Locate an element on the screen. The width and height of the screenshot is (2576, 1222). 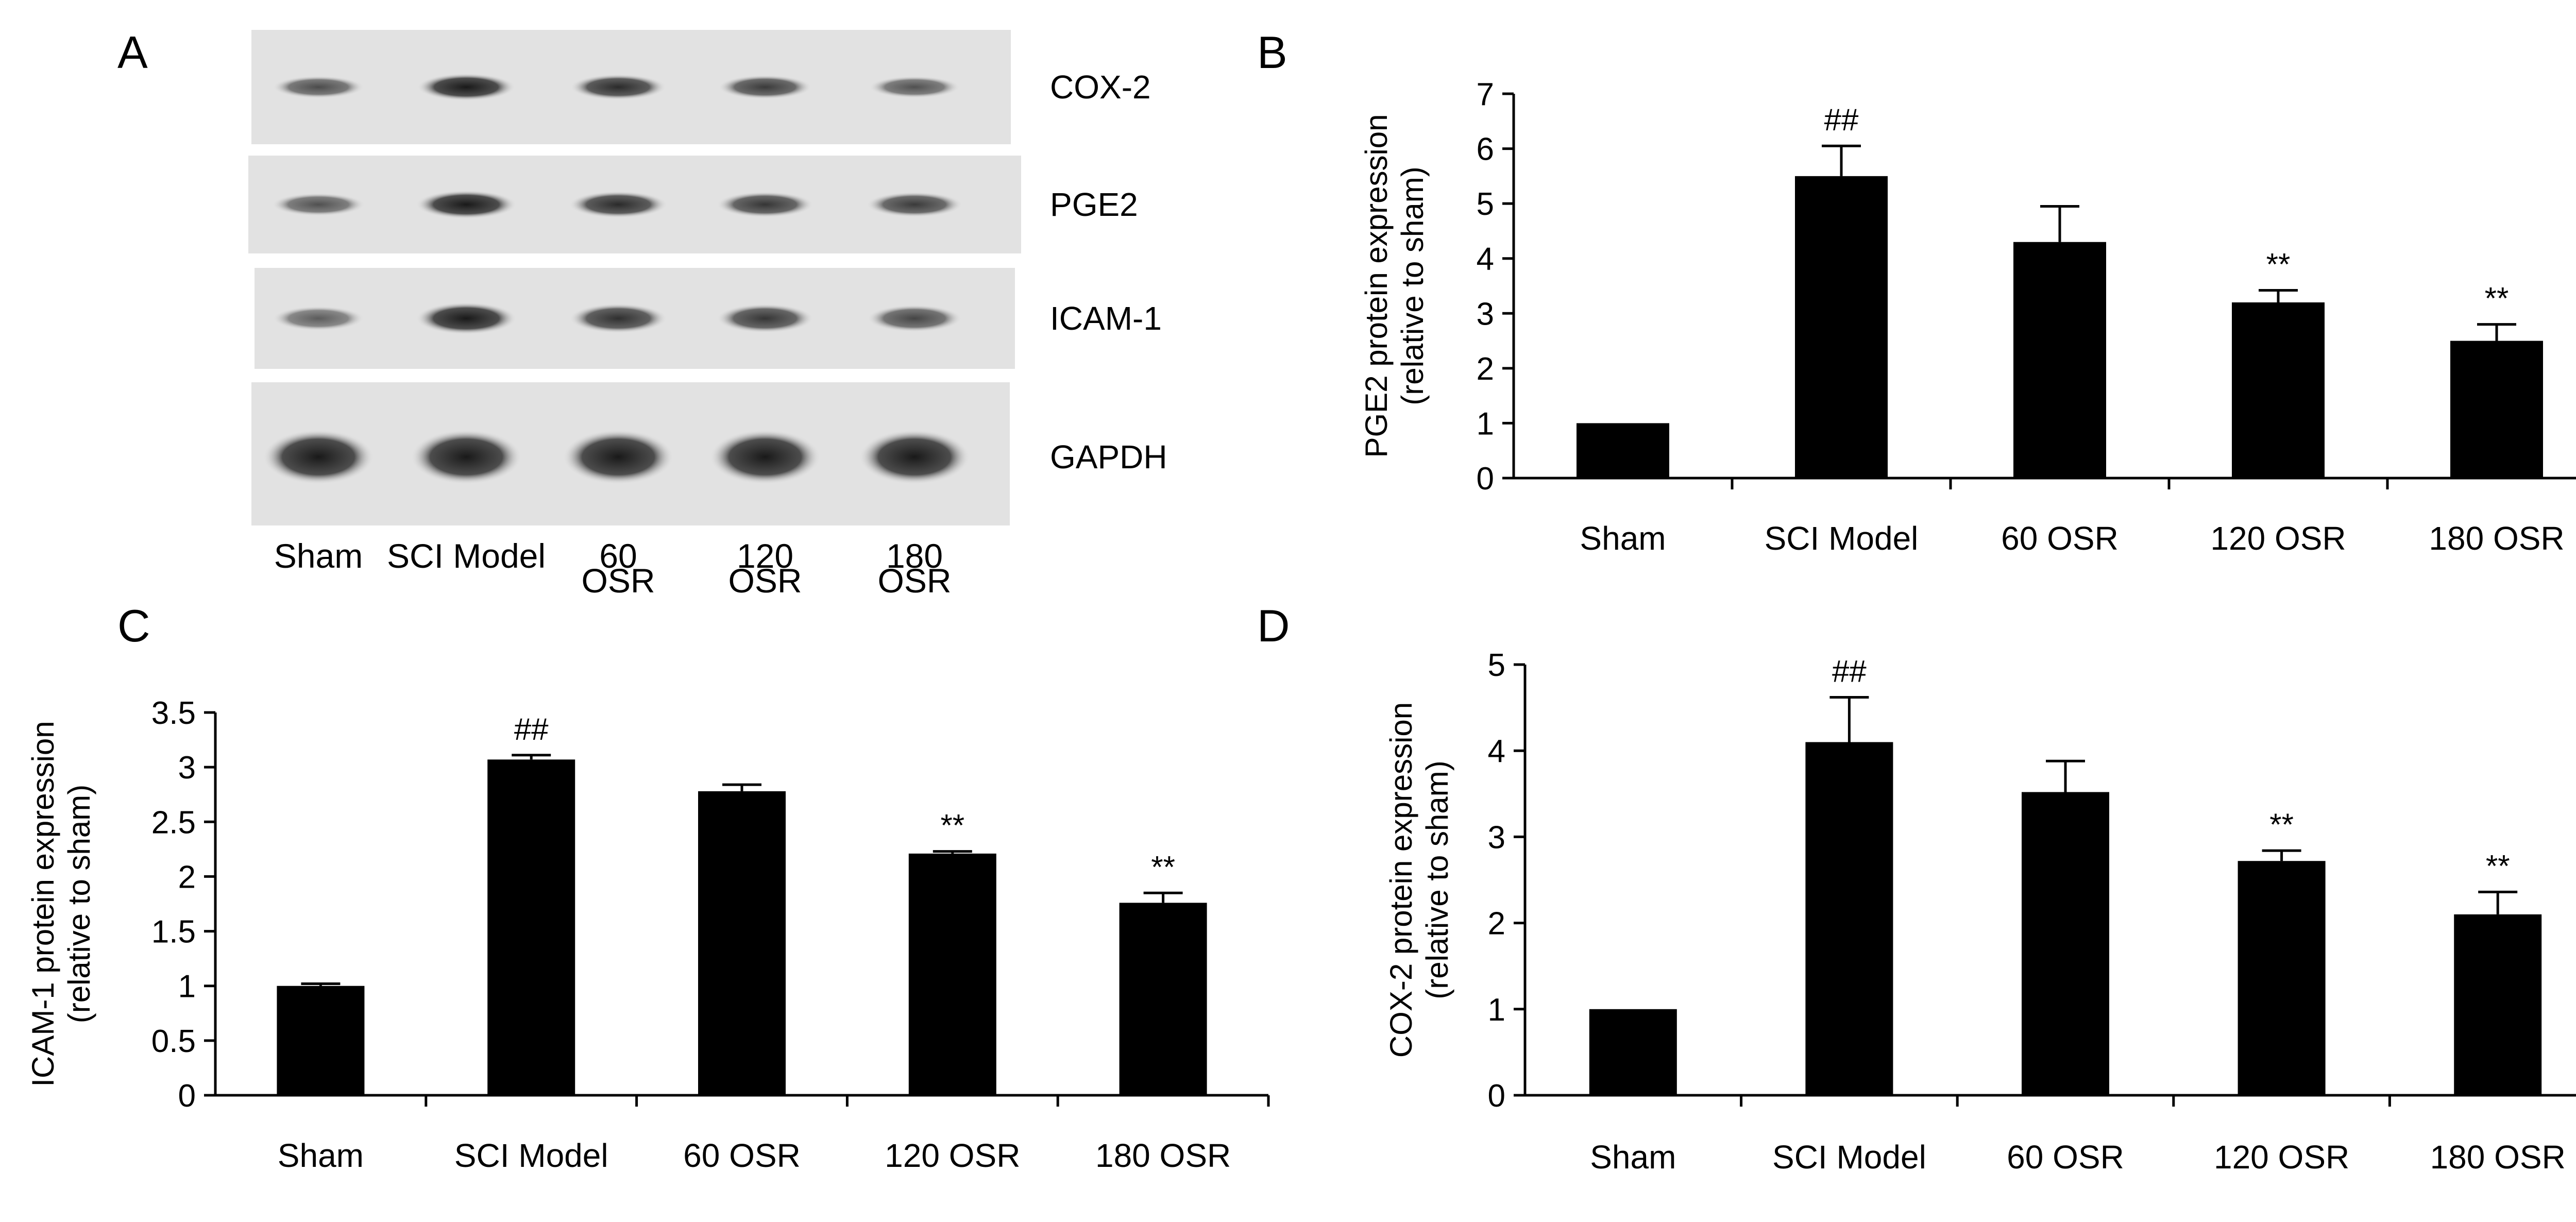
y-tick-label: 3.5 is located at coordinates (173, 713).